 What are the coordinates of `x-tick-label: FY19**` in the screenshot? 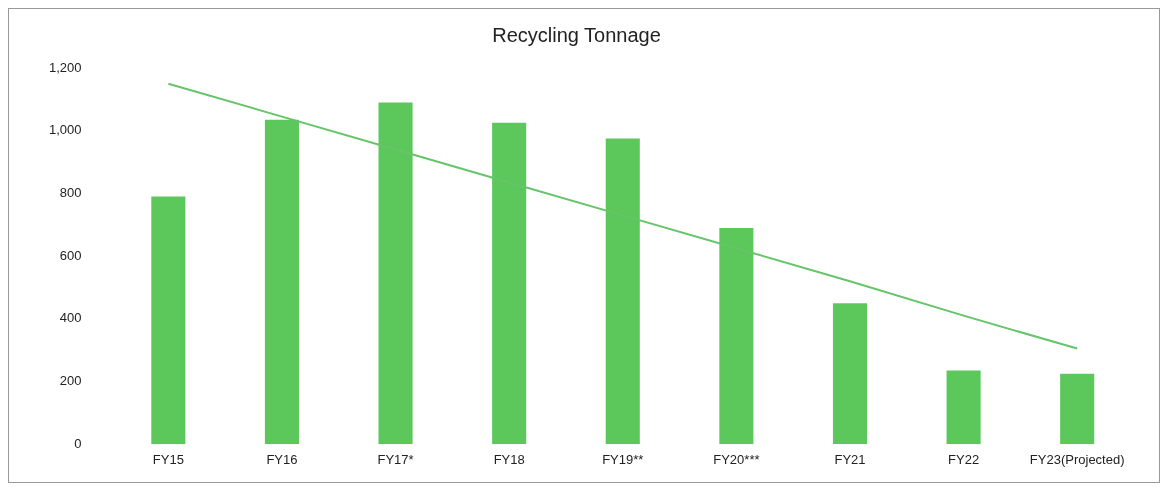 It's located at (623, 459).